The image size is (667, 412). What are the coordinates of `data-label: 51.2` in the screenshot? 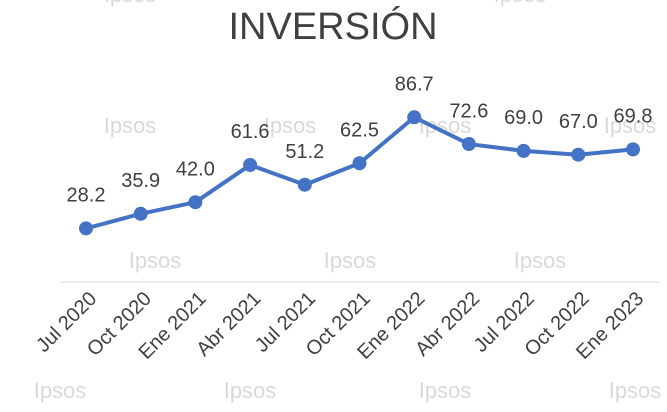 It's located at (304, 152).